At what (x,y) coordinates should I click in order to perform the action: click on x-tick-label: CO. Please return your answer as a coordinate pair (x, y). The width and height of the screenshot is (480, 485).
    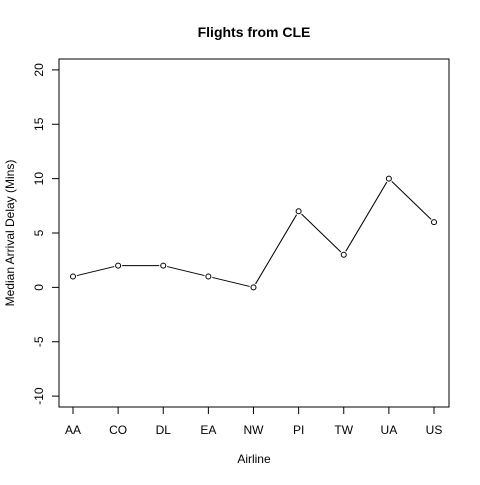
    Looking at the image, I should click on (118, 430).